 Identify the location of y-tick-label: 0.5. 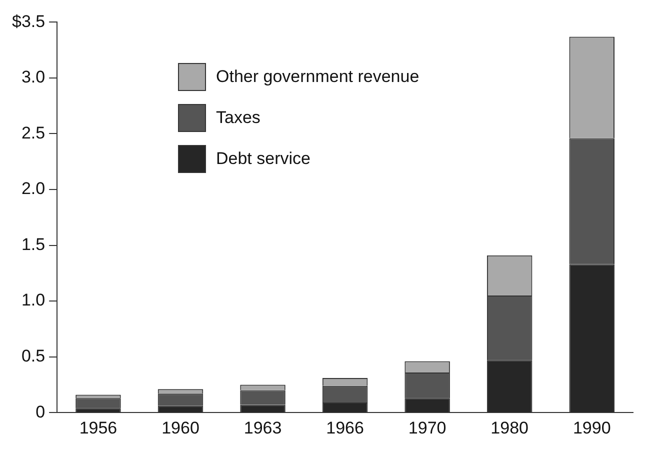
(33, 356).